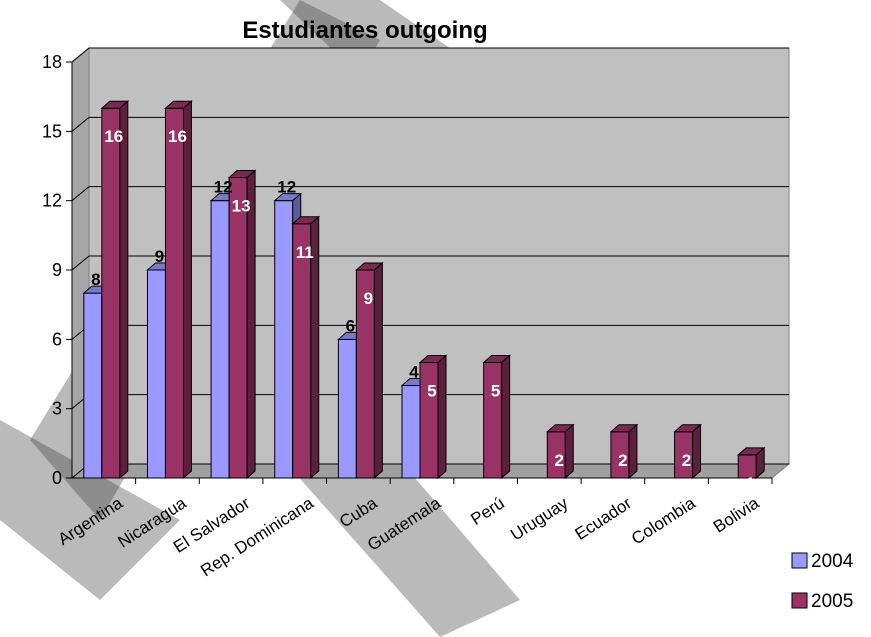 The width and height of the screenshot is (871, 637). What do you see at coordinates (52, 131) in the screenshot?
I see `y-tick-label: 15` at bounding box center [52, 131].